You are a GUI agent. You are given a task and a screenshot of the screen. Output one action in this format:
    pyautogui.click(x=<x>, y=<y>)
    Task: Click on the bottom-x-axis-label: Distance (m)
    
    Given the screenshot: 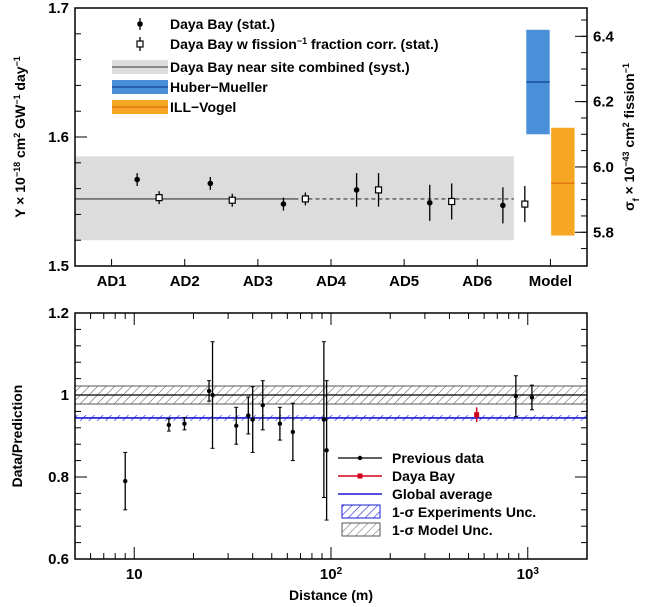 What is the action you would take?
    pyautogui.click(x=331, y=595)
    